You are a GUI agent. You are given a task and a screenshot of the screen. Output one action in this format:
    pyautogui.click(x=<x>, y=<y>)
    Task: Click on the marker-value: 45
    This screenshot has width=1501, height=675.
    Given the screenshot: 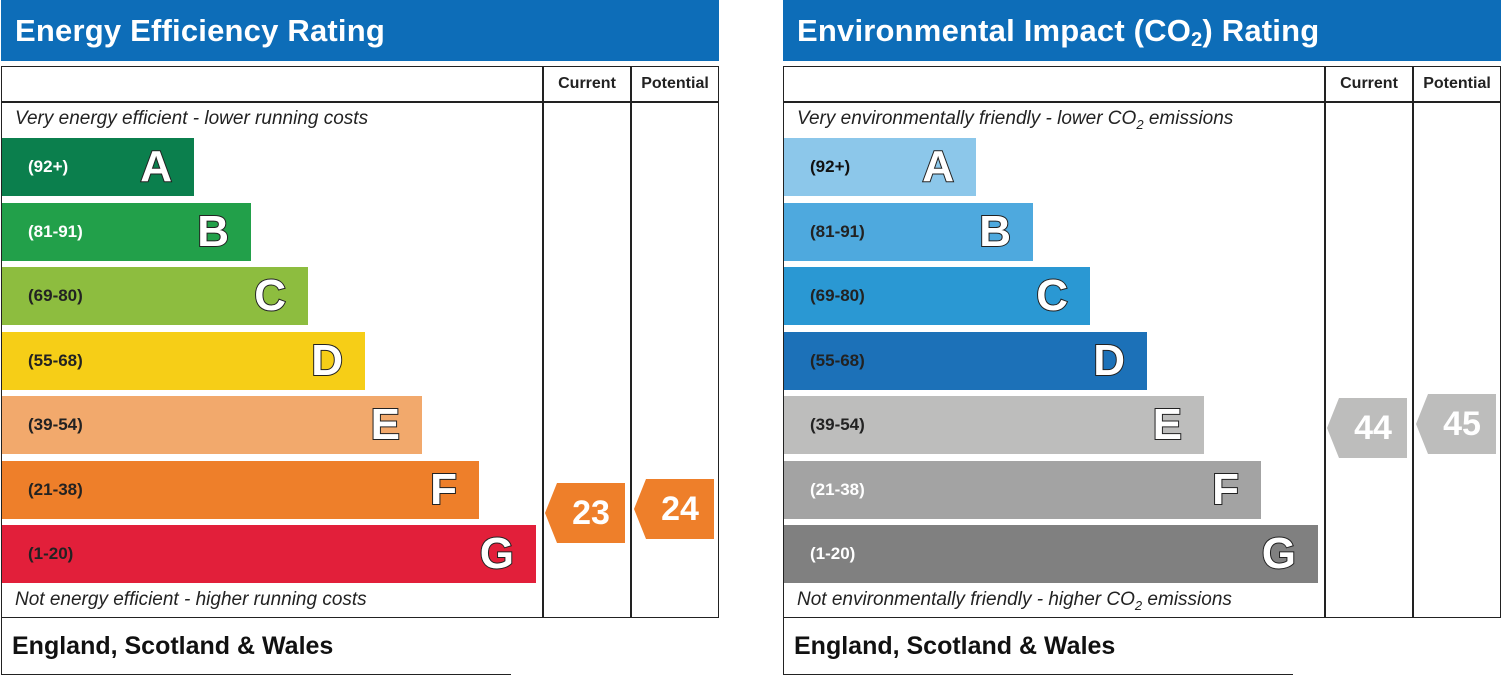 What is the action you would take?
    pyautogui.click(x=1462, y=424)
    